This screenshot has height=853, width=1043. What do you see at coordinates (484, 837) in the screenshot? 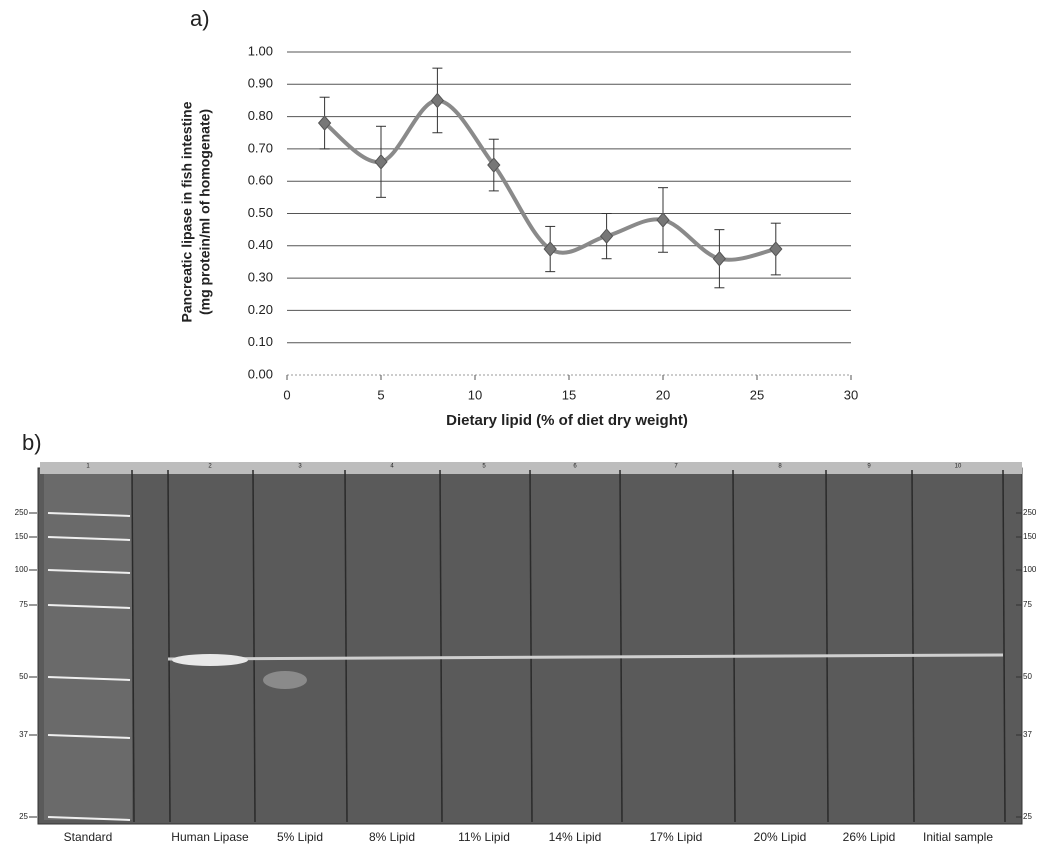
I see `lane-label: 11% Lipid` at bounding box center [484, 837].